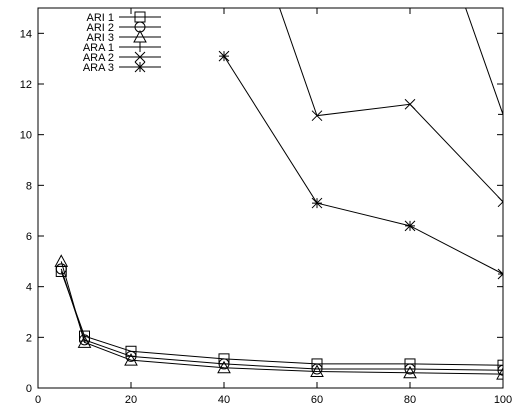  What do you see at coordinates (29, 389) in the screenshot?
I see `y-tick-label: 0` at bounding box center [29, 389].